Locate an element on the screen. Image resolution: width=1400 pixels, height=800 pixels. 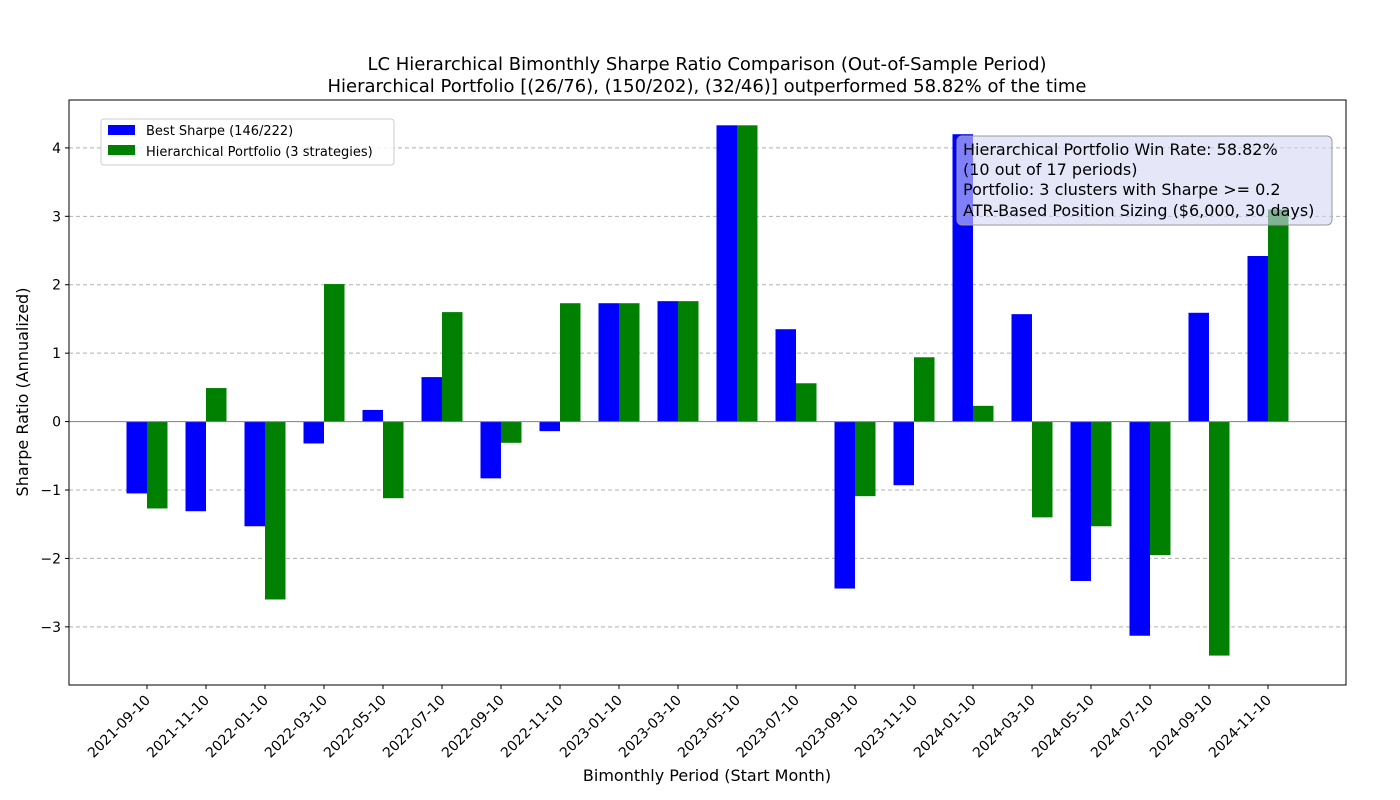
x-tick-label: 2021-11-10 is located at coordinates (178, 727).